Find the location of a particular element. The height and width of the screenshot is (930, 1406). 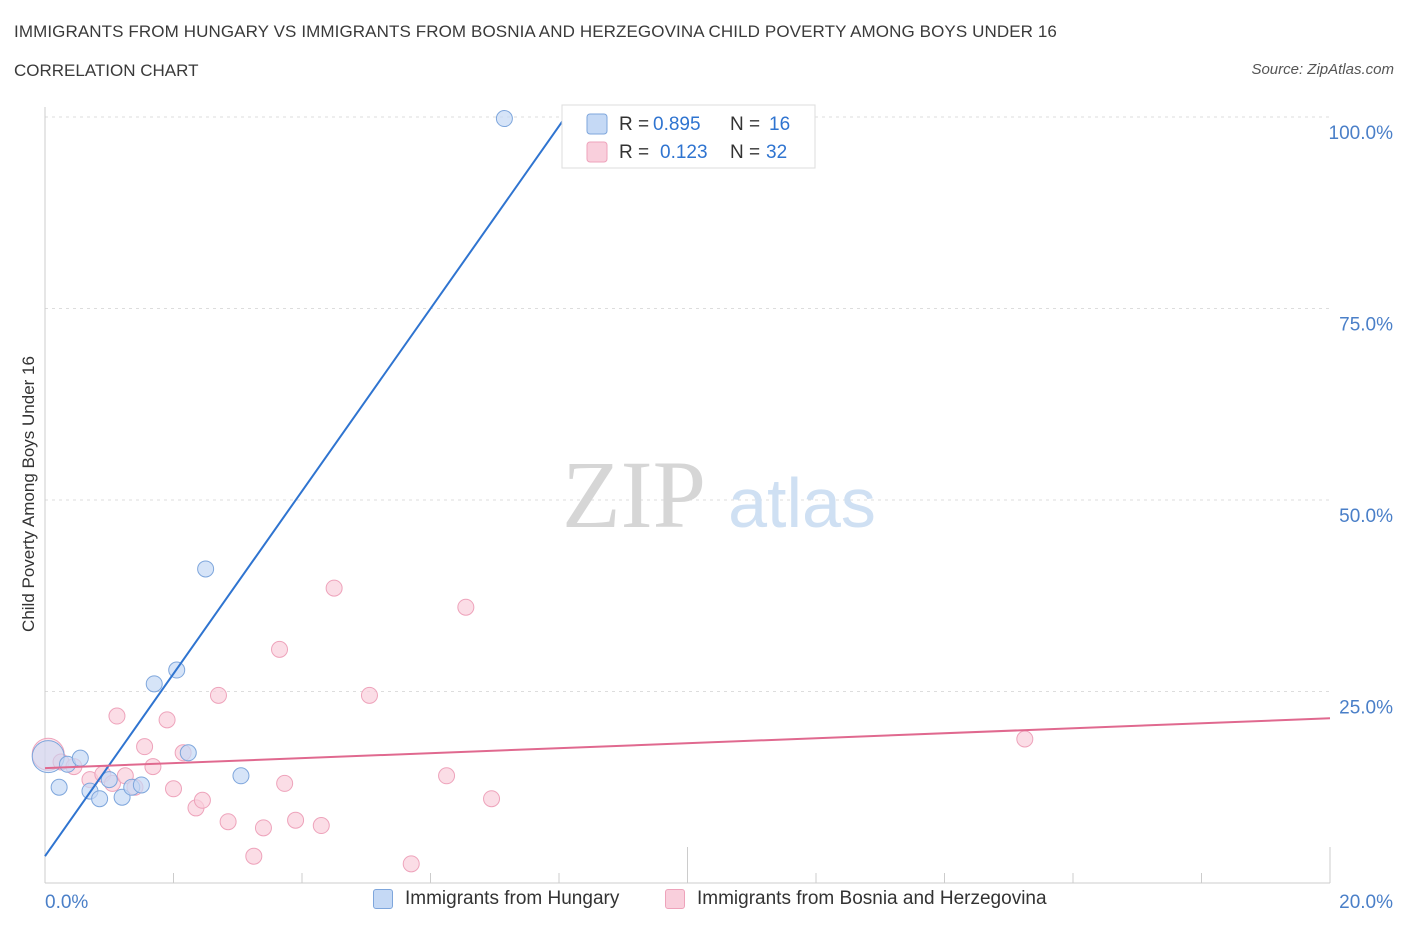

correlation-legend: R = 0.895 N = 16 R = 0.123 N = 32 is located at coordinates (688, 136).